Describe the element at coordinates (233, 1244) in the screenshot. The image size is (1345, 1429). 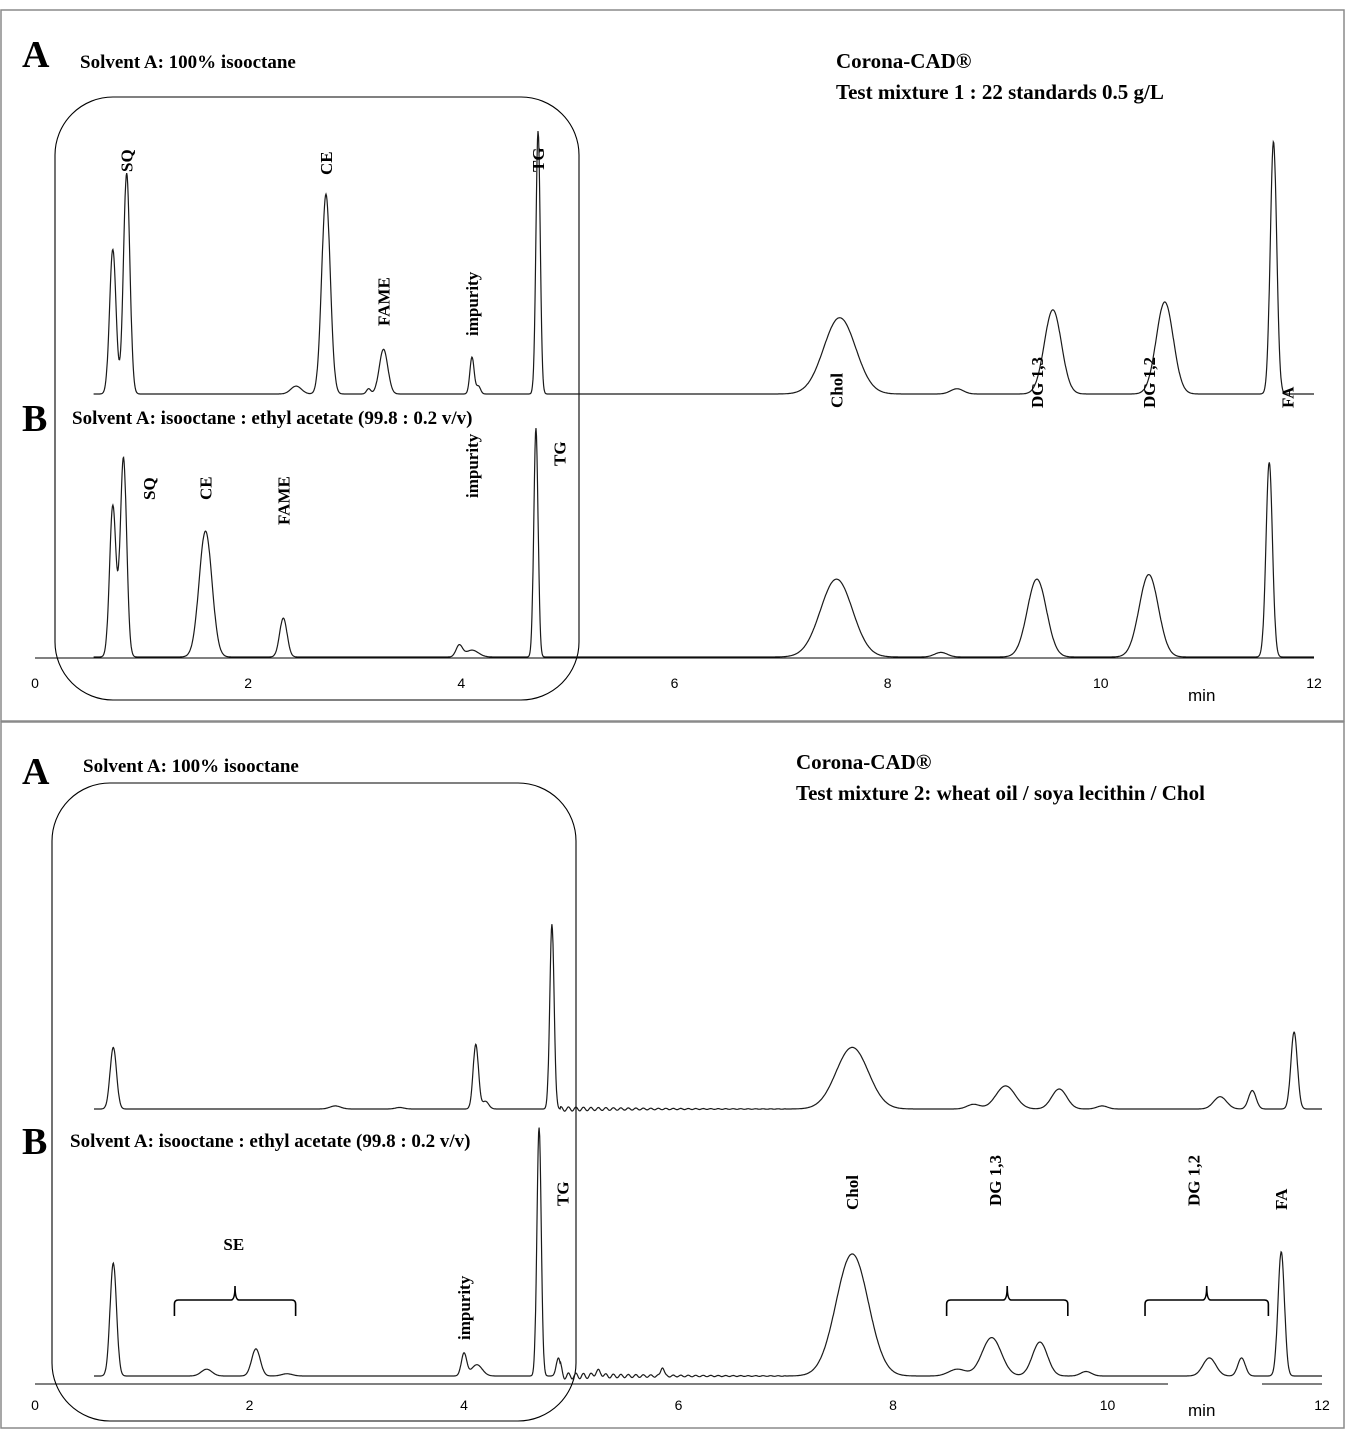
I see `peak-label: SE` at that location.